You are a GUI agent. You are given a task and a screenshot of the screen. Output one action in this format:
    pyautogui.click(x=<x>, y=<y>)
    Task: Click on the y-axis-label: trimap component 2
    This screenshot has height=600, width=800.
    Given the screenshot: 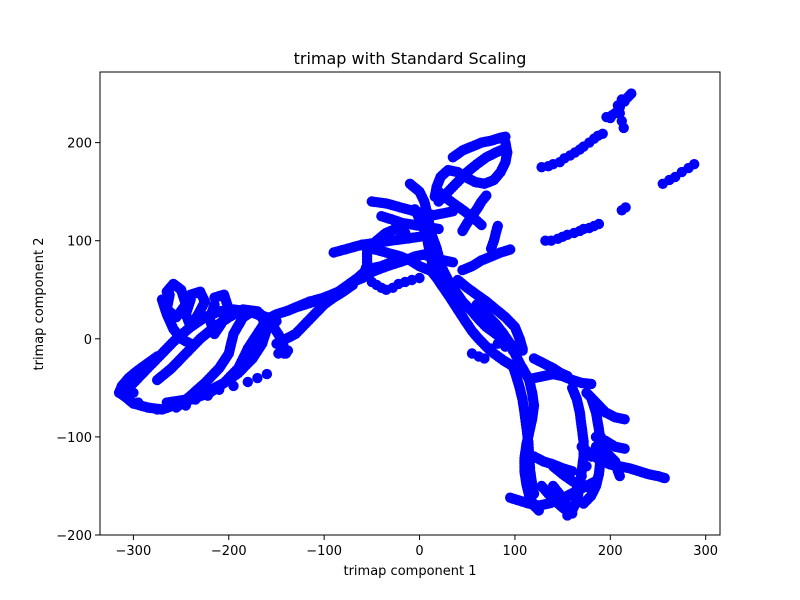 What is the action you would take?
    pyautogui.click(x=39, y=303)
    